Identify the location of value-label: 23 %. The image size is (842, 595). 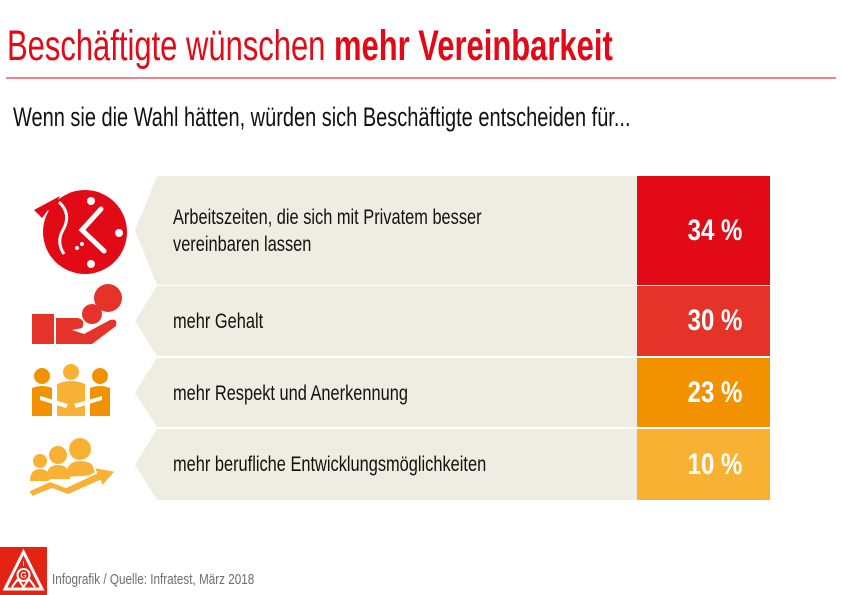
(714, 392).